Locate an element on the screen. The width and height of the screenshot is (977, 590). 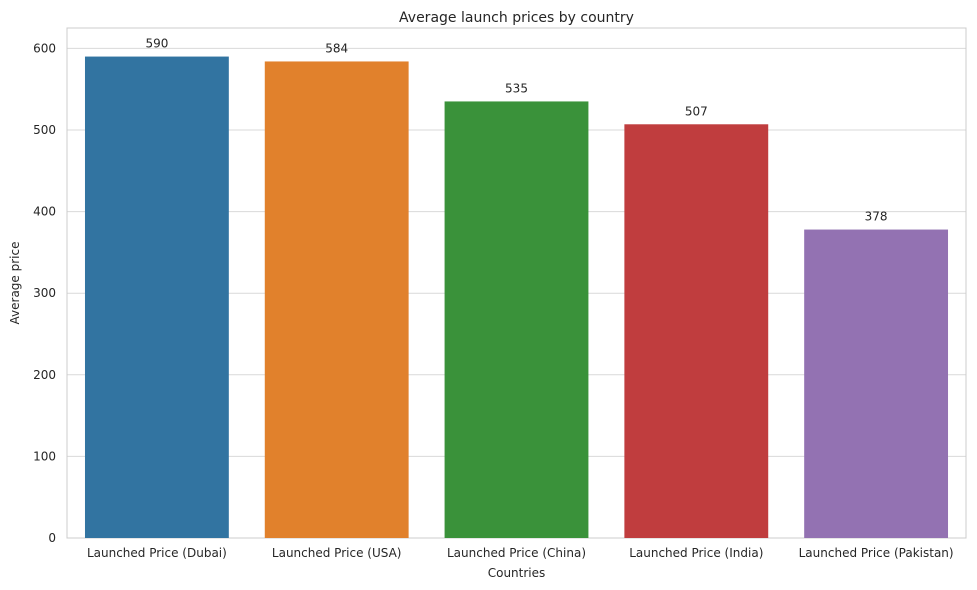
x-tick-label: Launched Price (Dubai) is located at coordinates (157, 553).